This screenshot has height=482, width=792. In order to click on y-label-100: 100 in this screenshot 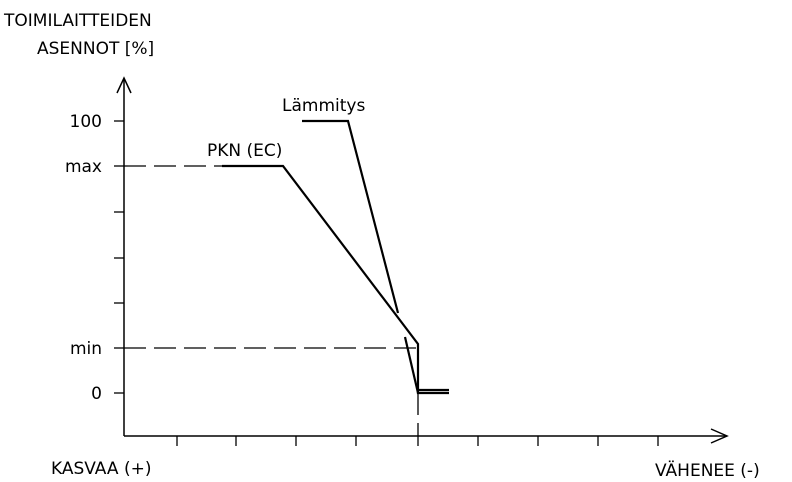, I will do `click(86, 122)`.